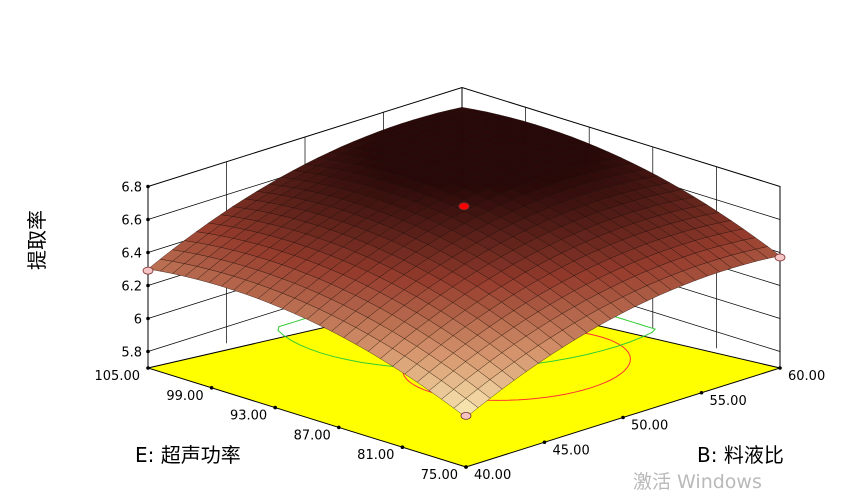 This screenshot has height=498, width=854. What do you see at coordinates (131, 188) in the screenshot?
I see `z-tick-label: 6.8` at bounding box center [131, 188].